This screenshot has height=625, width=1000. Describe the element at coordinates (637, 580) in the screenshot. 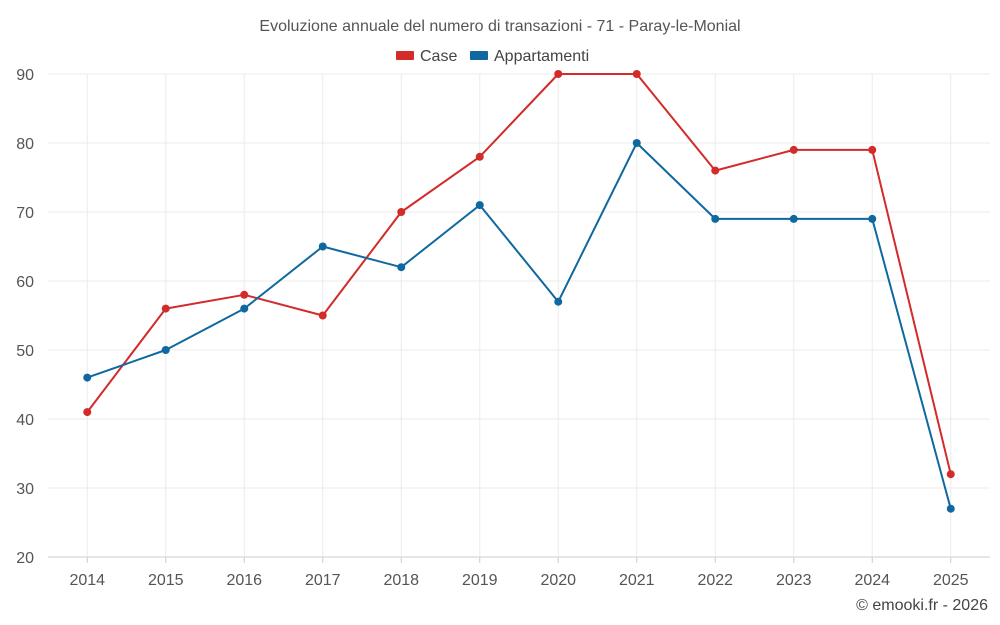

I see `x-tick-label: 2021` at that location.